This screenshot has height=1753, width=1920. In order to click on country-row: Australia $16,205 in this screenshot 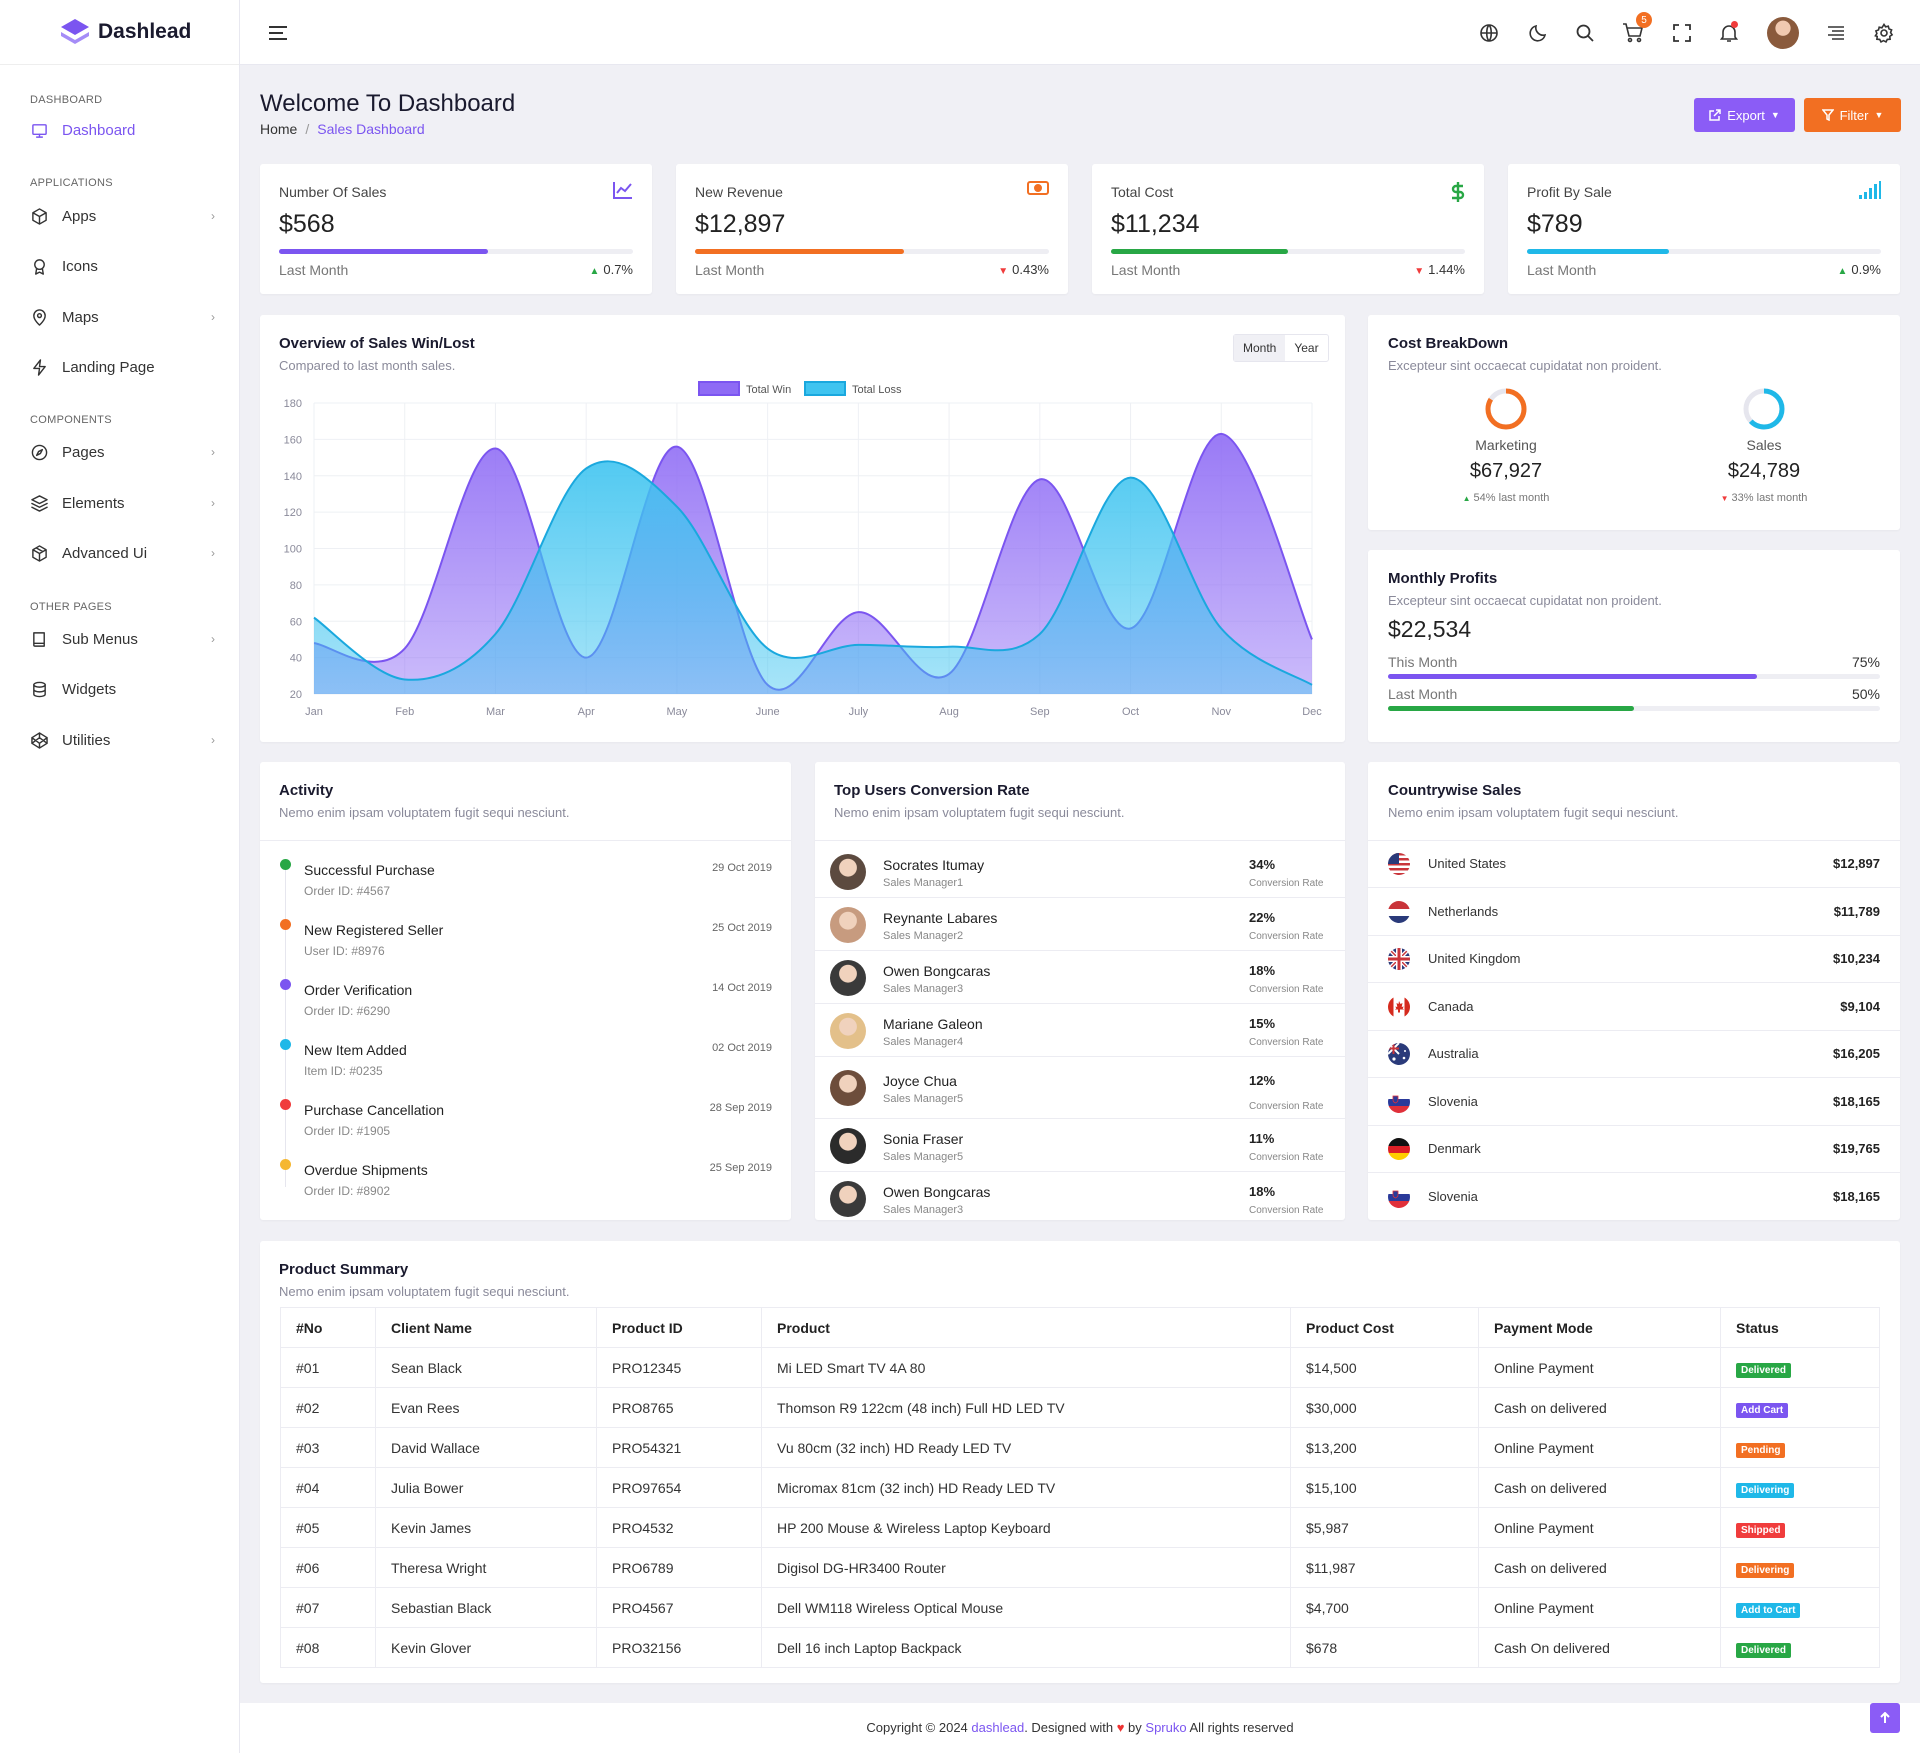, I will do `click(1634, 1054)`.